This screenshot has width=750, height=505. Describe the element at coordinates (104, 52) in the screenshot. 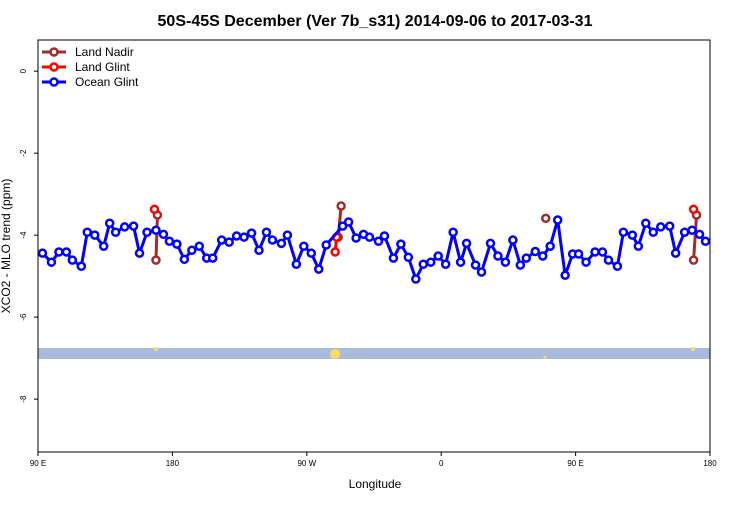

I see `legend-label: Land Nadir` at that location.